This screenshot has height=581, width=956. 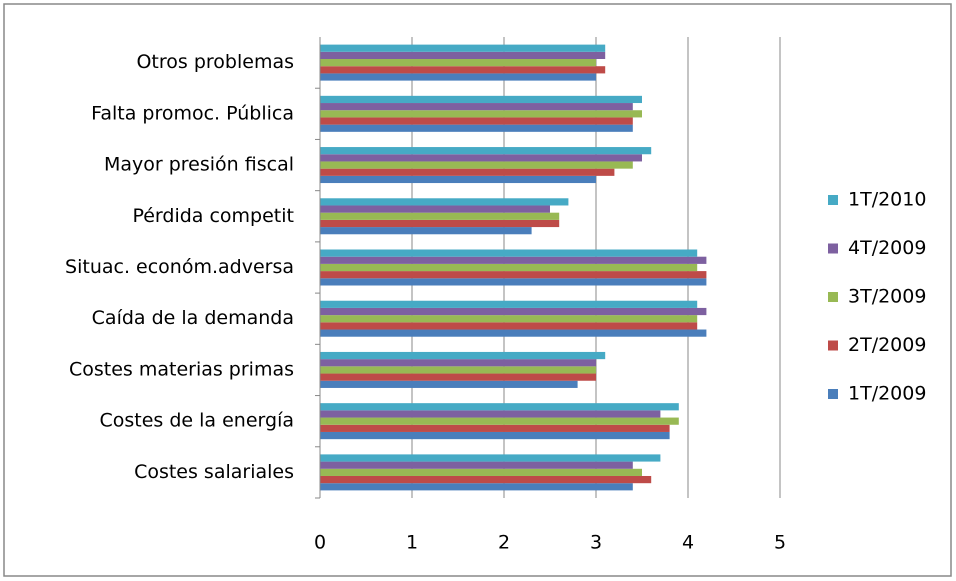 I want to click on y-tick-label: Caída de la demanda, so click(x=193, y=318).